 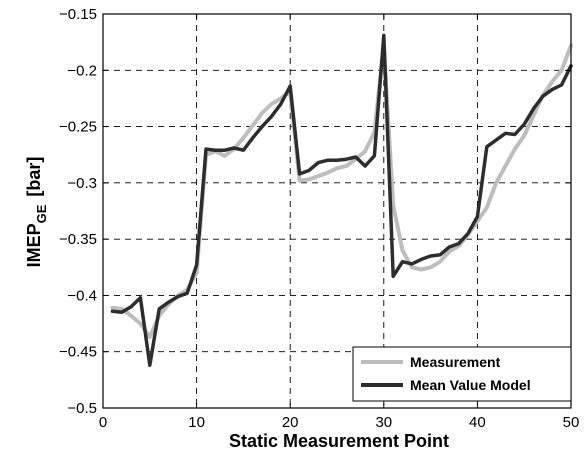 What do you see at coordinates (78, 352) in the screenshot?
I see `y-tick-label: −0.45` at bounding box center [78, 352].